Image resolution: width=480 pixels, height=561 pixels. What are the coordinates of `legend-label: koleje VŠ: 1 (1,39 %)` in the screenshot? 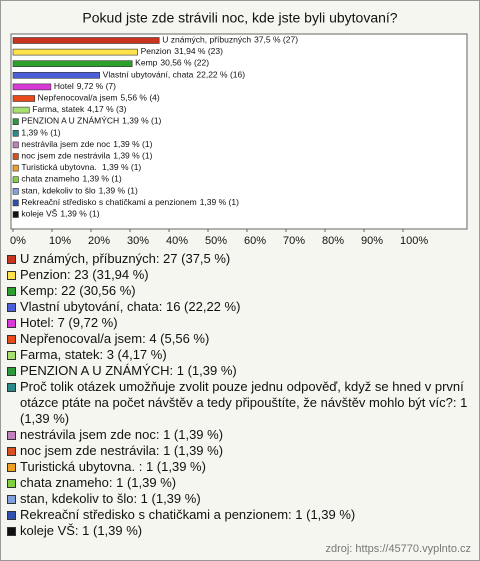 It's located at (81, 530).